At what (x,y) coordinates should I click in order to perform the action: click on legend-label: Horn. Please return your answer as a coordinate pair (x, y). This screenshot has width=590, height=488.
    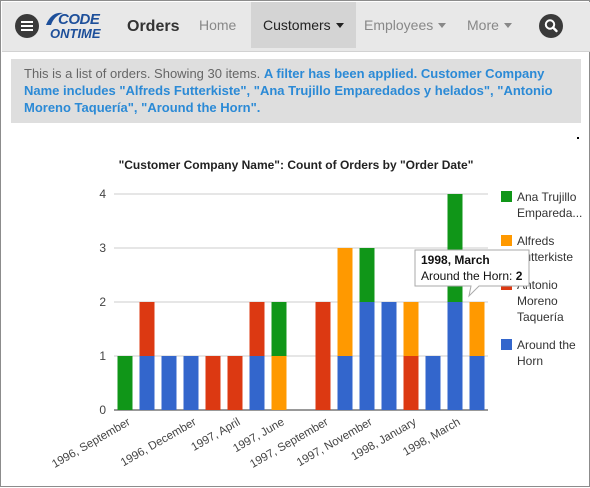
    Looking at the image, I should click on (530, 361).